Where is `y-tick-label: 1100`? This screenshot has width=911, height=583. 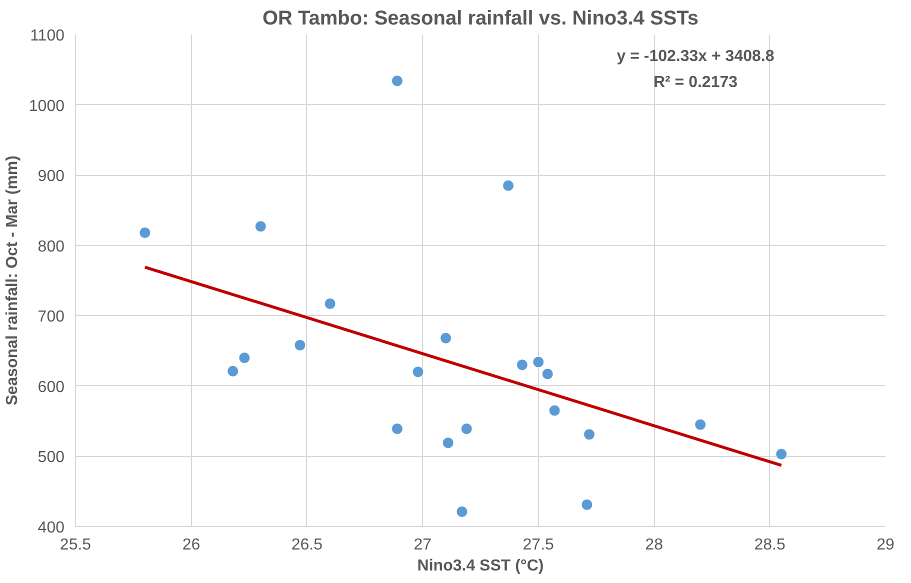
y-tick-label: 1100 is located at coordinates (47, 36).